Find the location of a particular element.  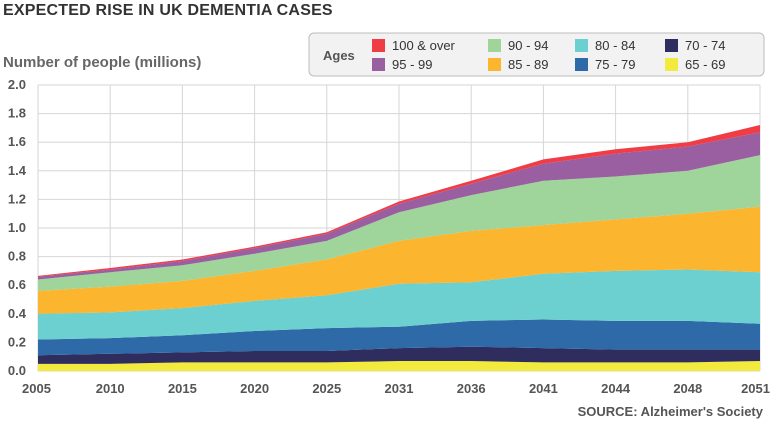

x-tick-label: 2044 is located at coordinates (616, 388).